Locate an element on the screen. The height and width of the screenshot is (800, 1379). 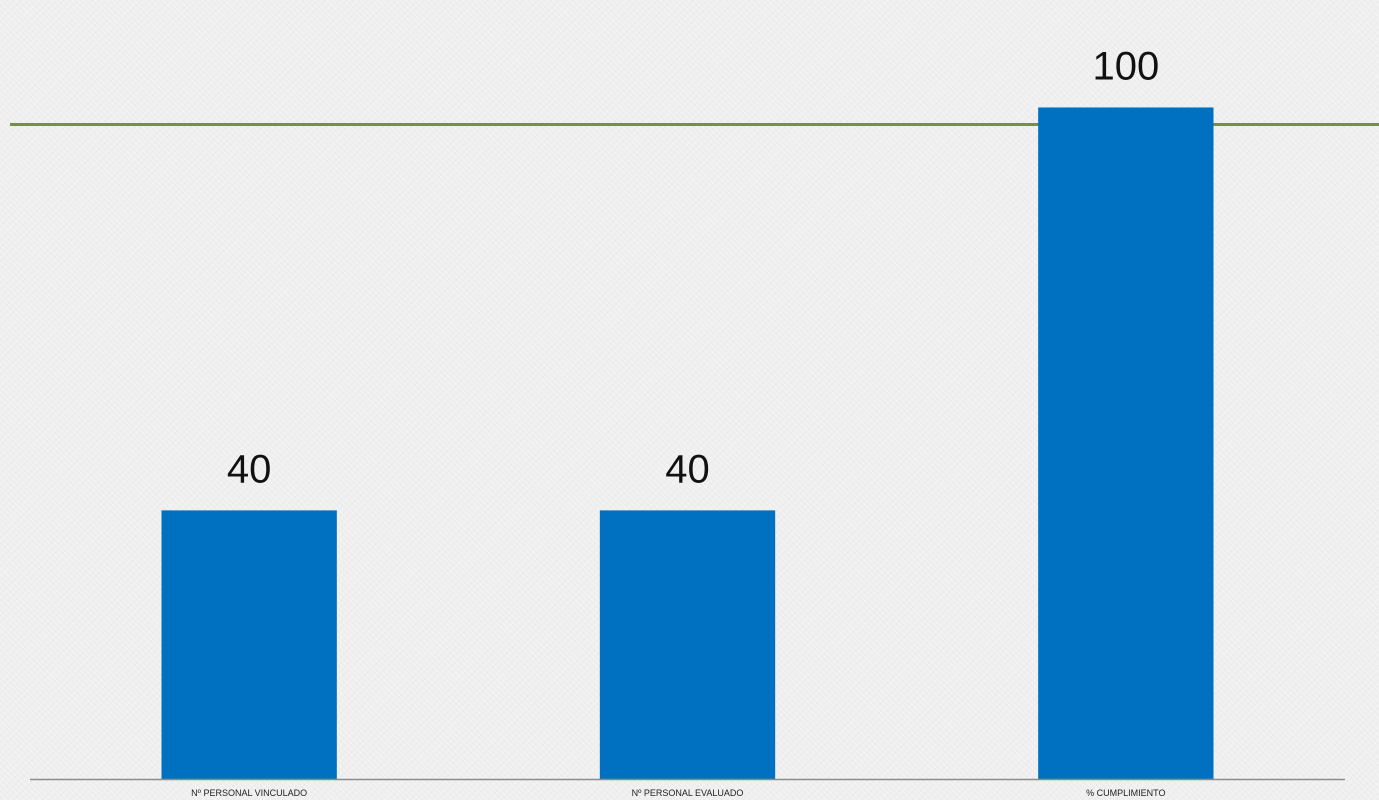
data-label-2: 40 is located at coordinates (687, 469).